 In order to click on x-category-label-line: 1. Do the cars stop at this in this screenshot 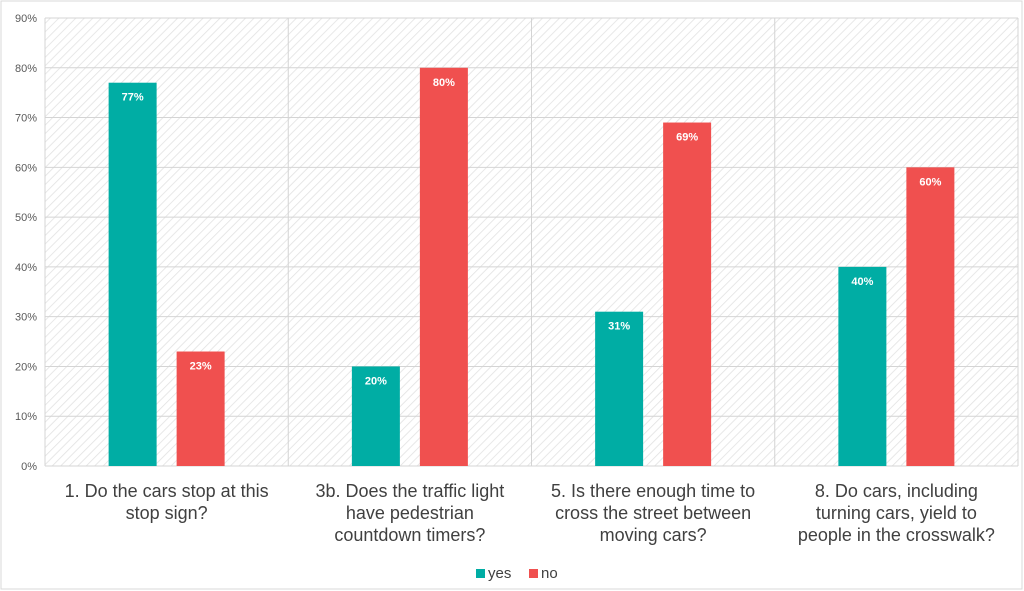, I will do `click(167, 491)`.